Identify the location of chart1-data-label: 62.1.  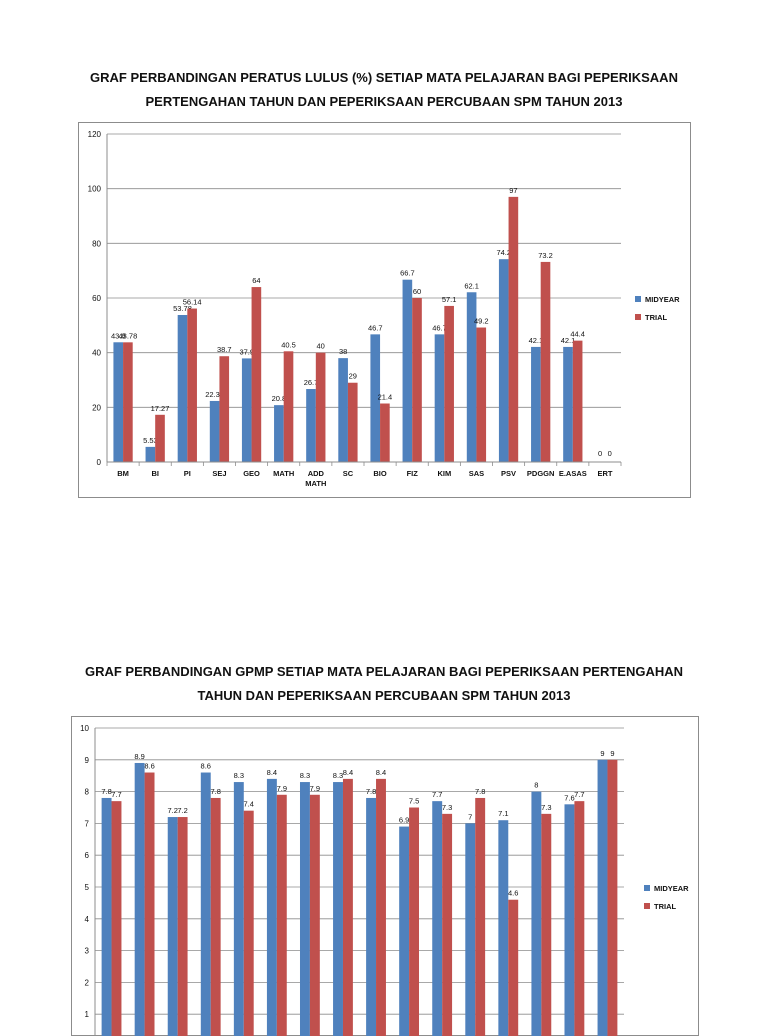
(471, 285).